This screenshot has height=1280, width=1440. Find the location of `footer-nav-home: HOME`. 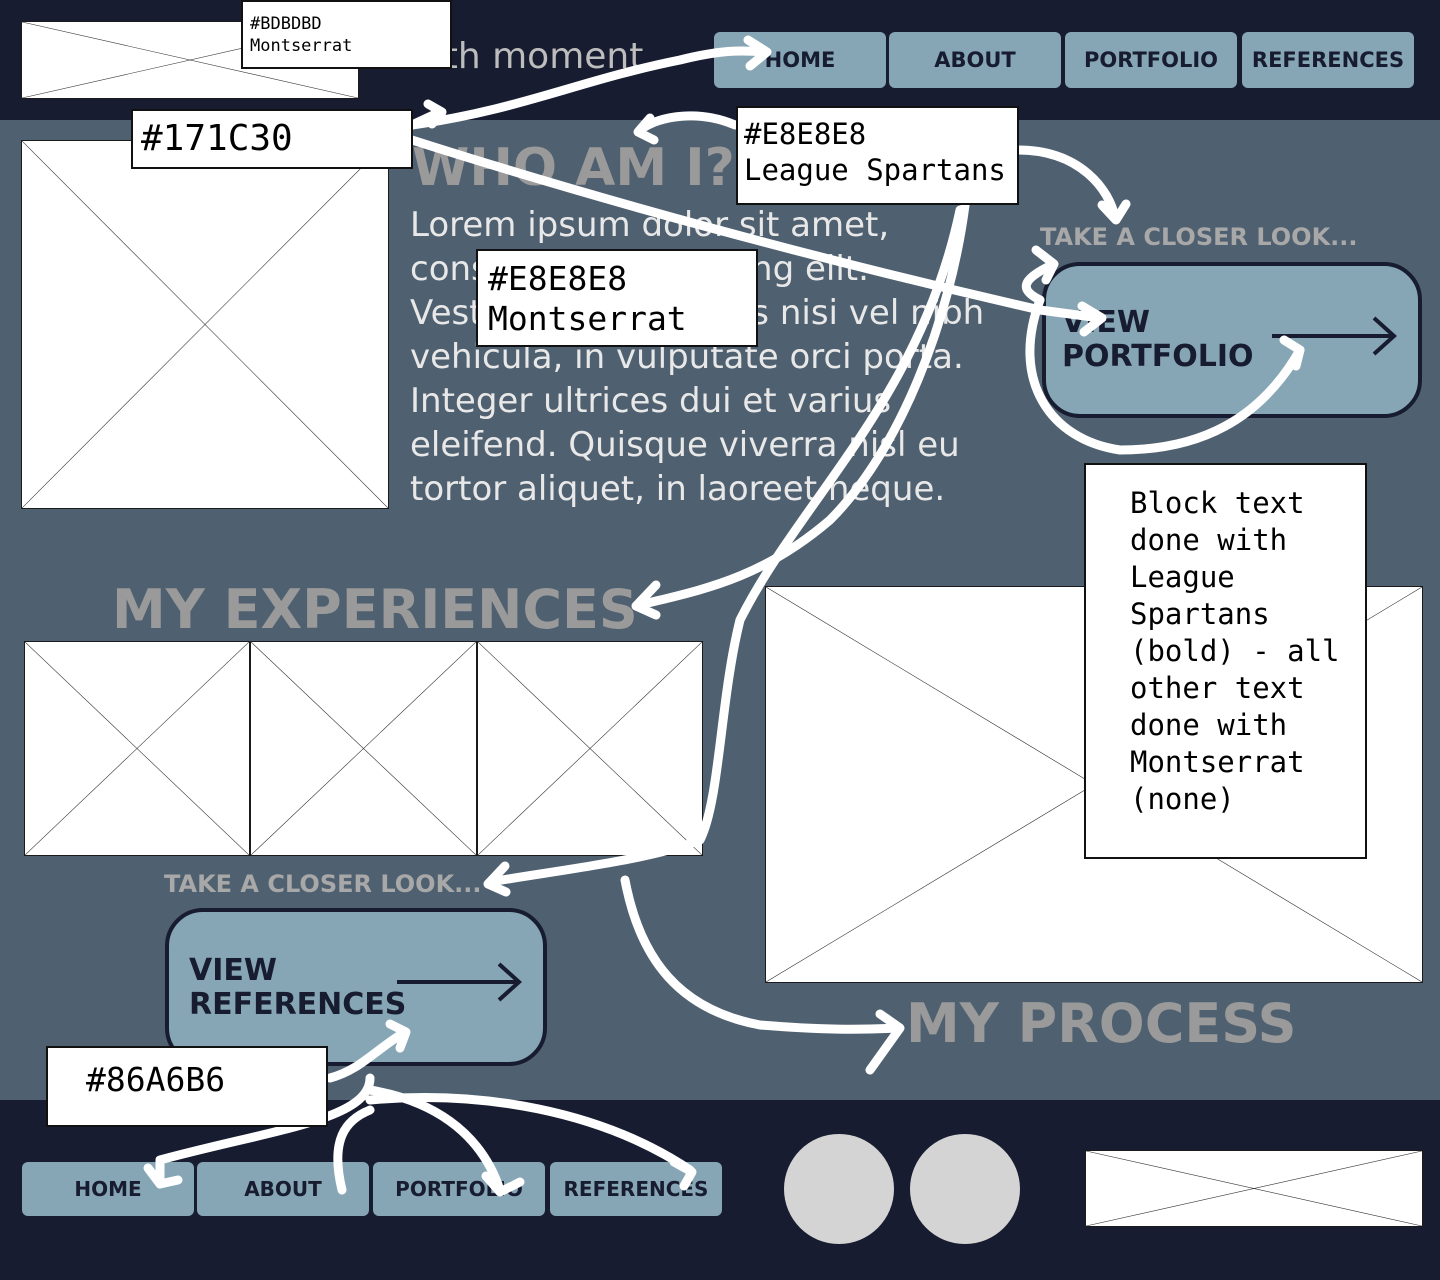

footer-nav-home: HOME is located at coordinates (108, 1189).